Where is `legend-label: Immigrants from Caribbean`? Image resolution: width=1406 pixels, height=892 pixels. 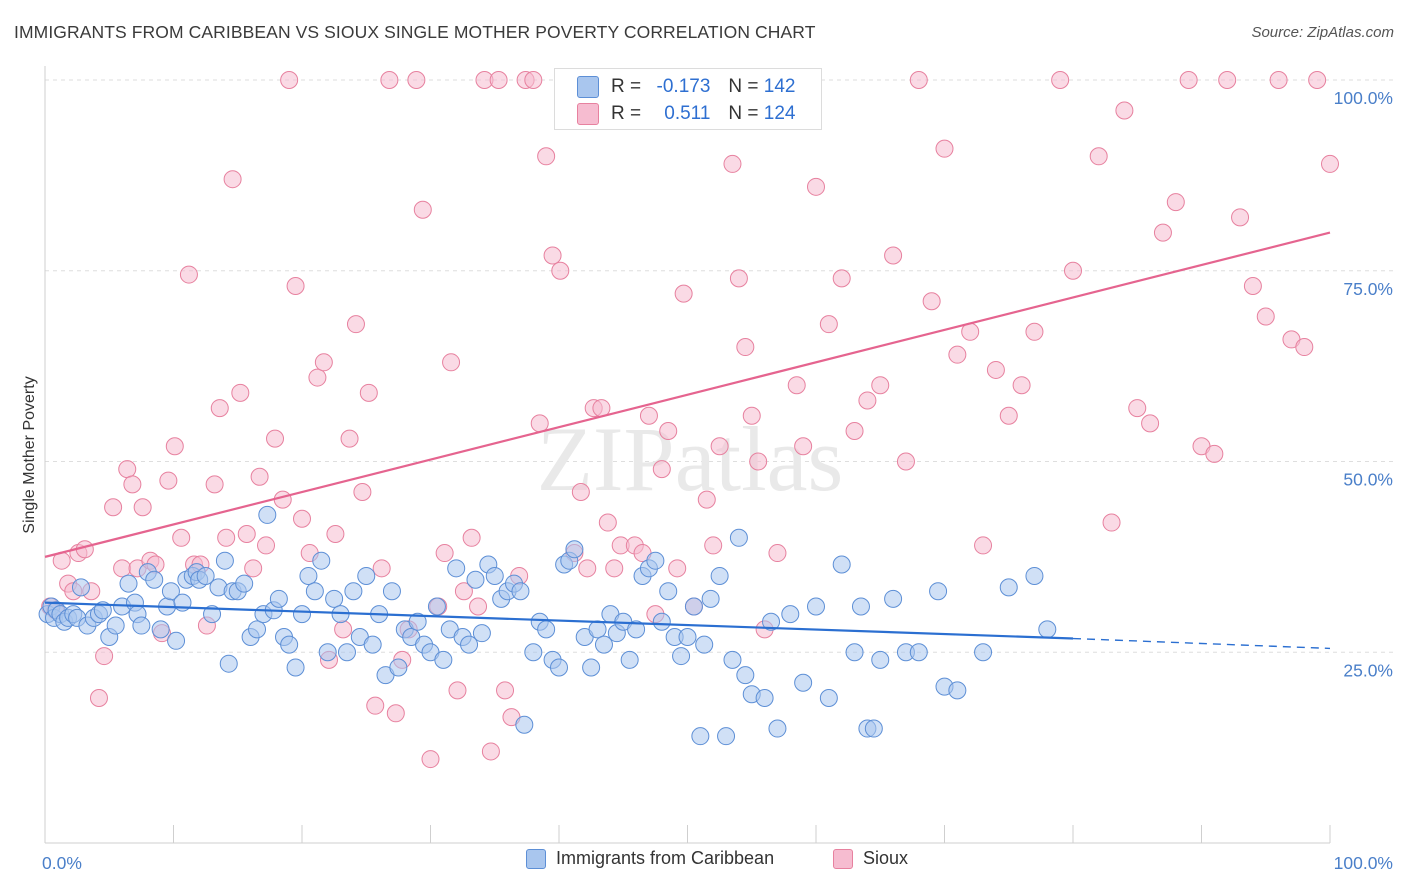
legend-label: Immigrants from Caribbean is located at coordinates (665, 858).